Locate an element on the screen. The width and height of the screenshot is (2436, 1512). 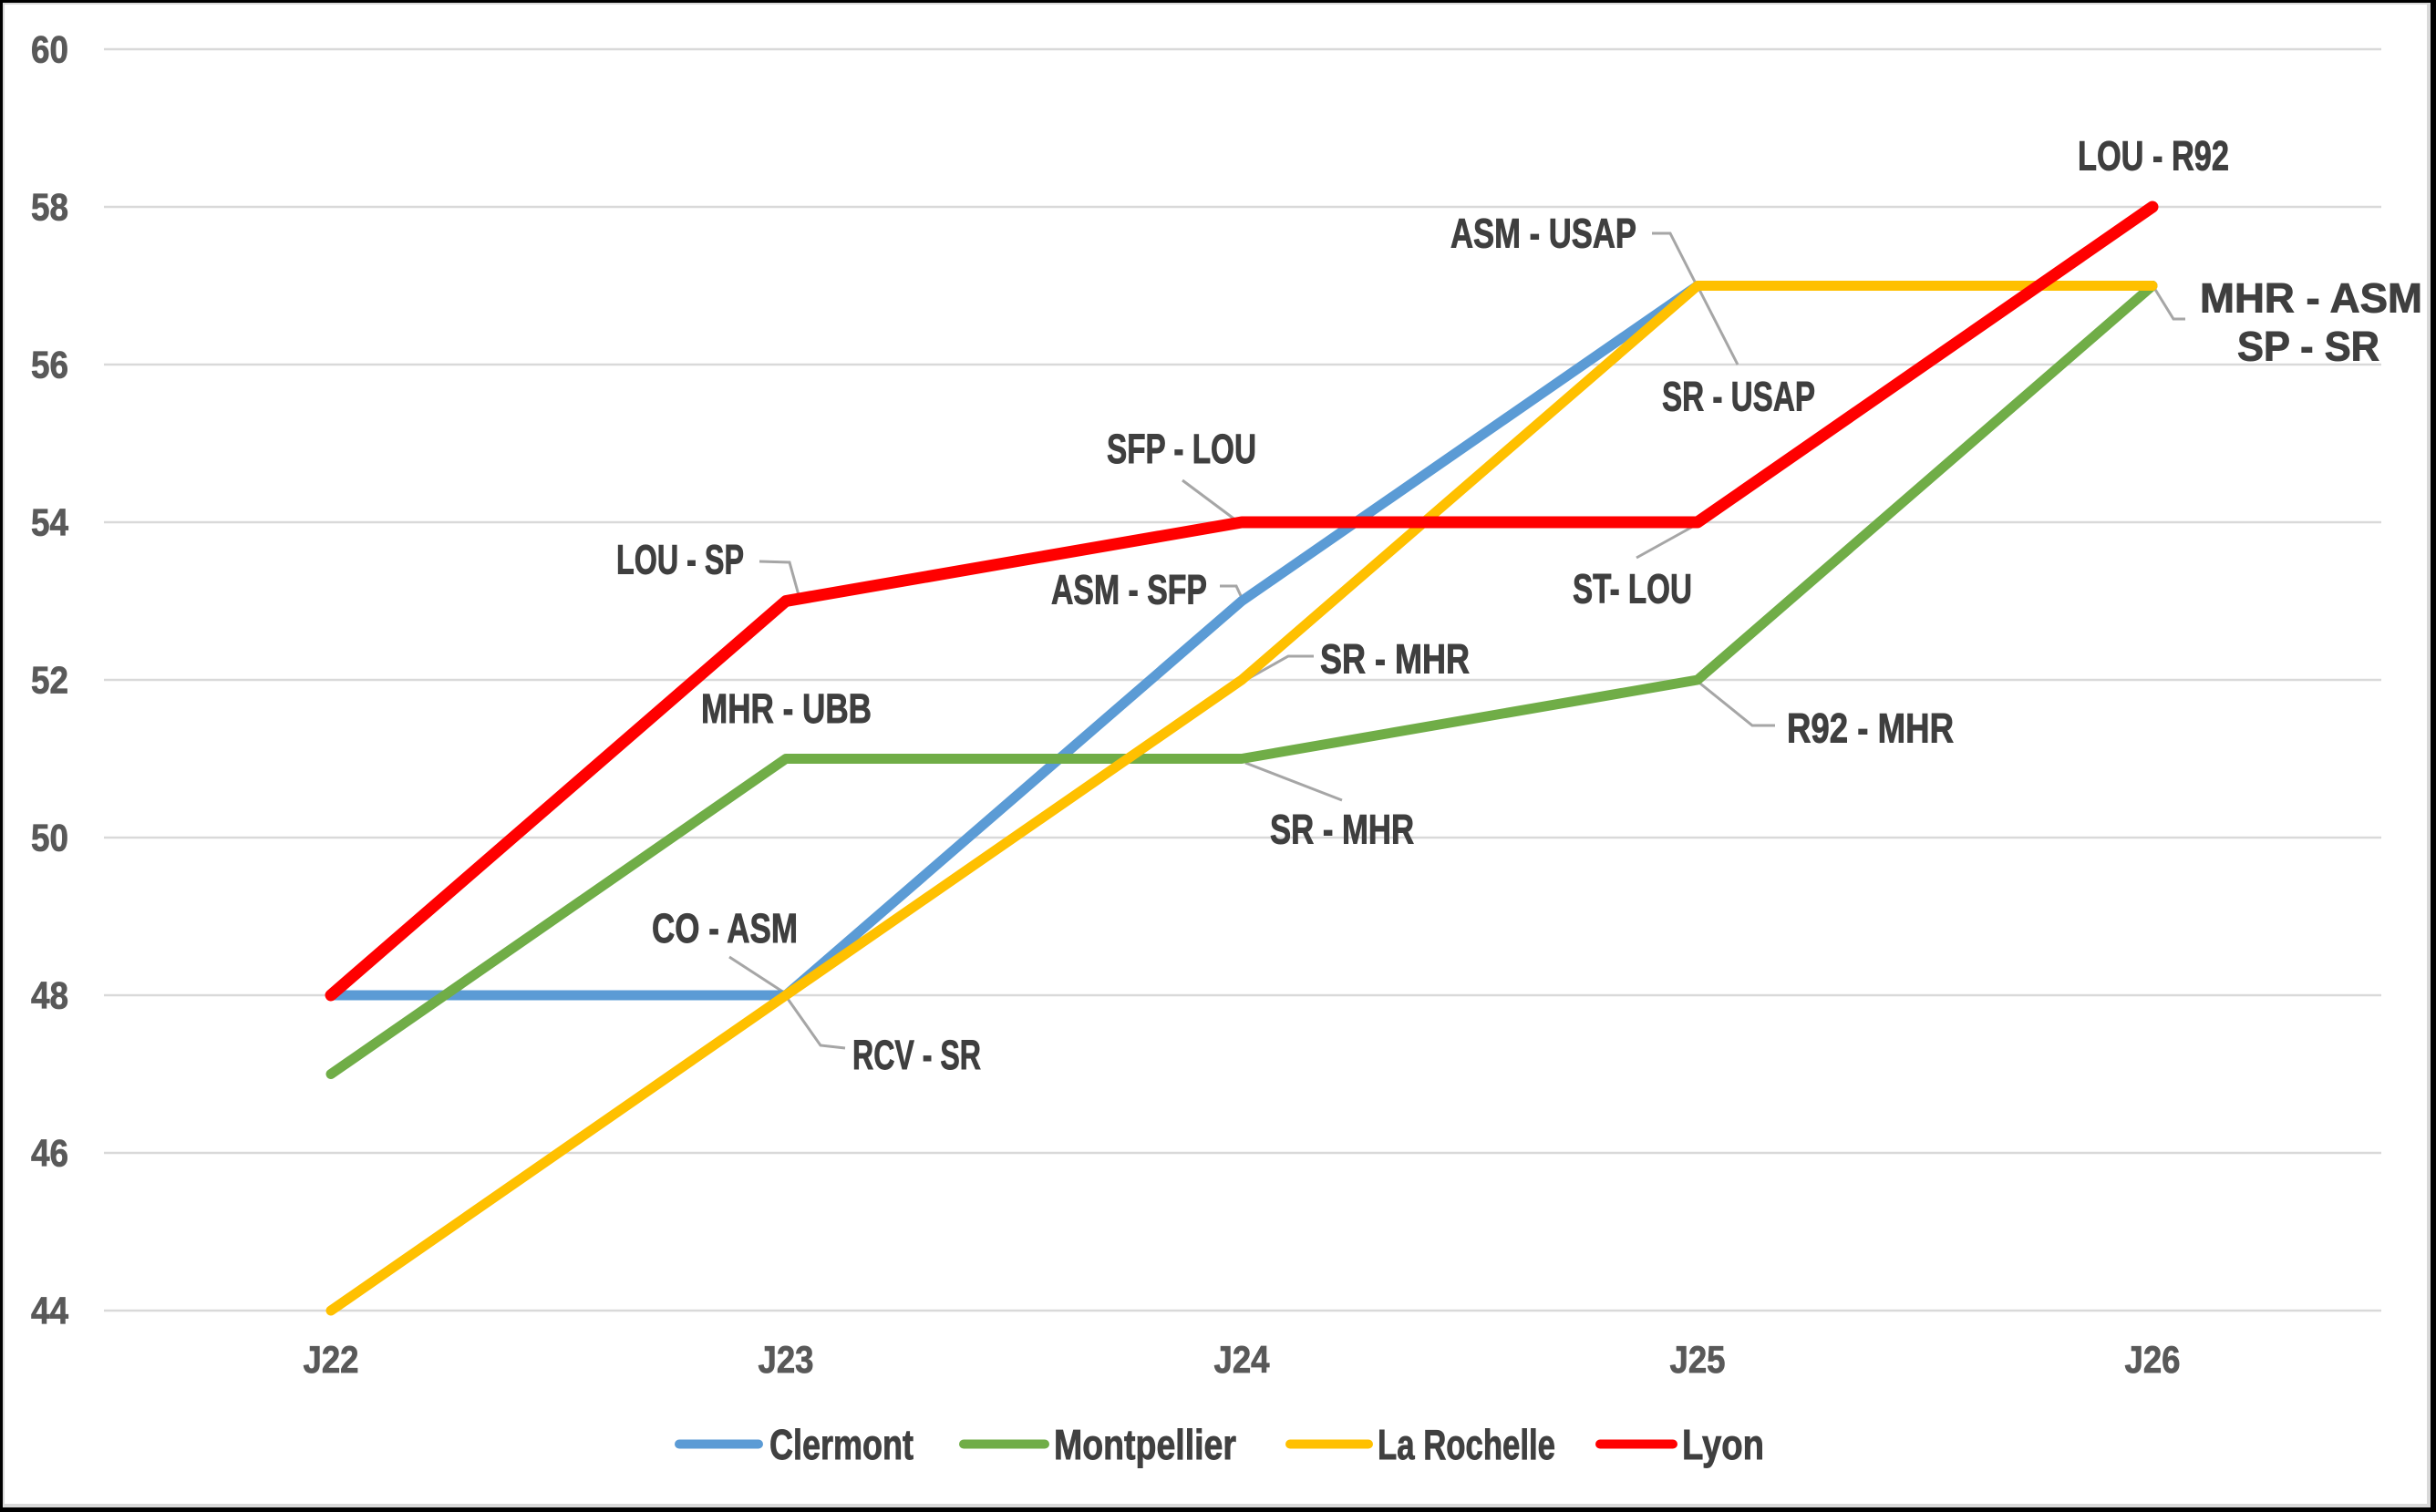
svg-text: 60 is located at coordinates (49, 50).